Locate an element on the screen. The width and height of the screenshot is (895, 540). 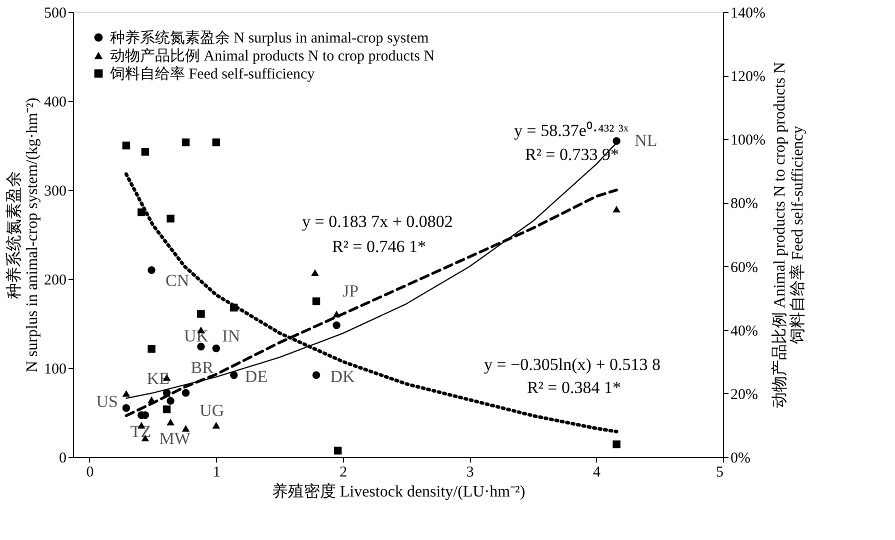
y2-tick-label: 100% is located at coordinates (748, 140).